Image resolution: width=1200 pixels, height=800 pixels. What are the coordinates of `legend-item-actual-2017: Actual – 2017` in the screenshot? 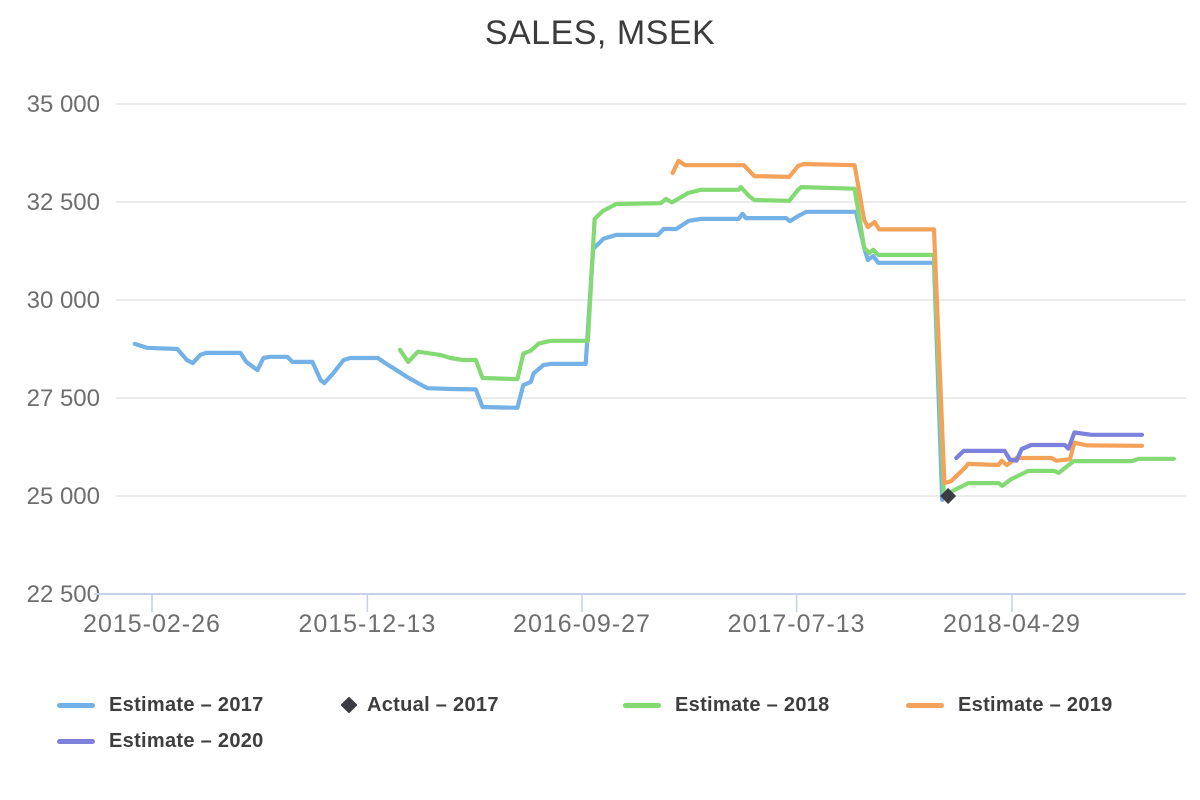 It's located at (481, 705).